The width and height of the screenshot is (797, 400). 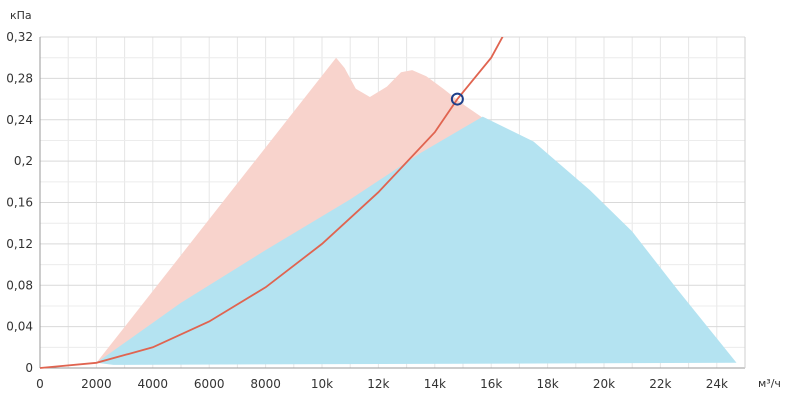 What do you see at coordinates (378, 384) in the screenshot?
I see `x-tick-label: 12k` at bounding box center [378, 384].